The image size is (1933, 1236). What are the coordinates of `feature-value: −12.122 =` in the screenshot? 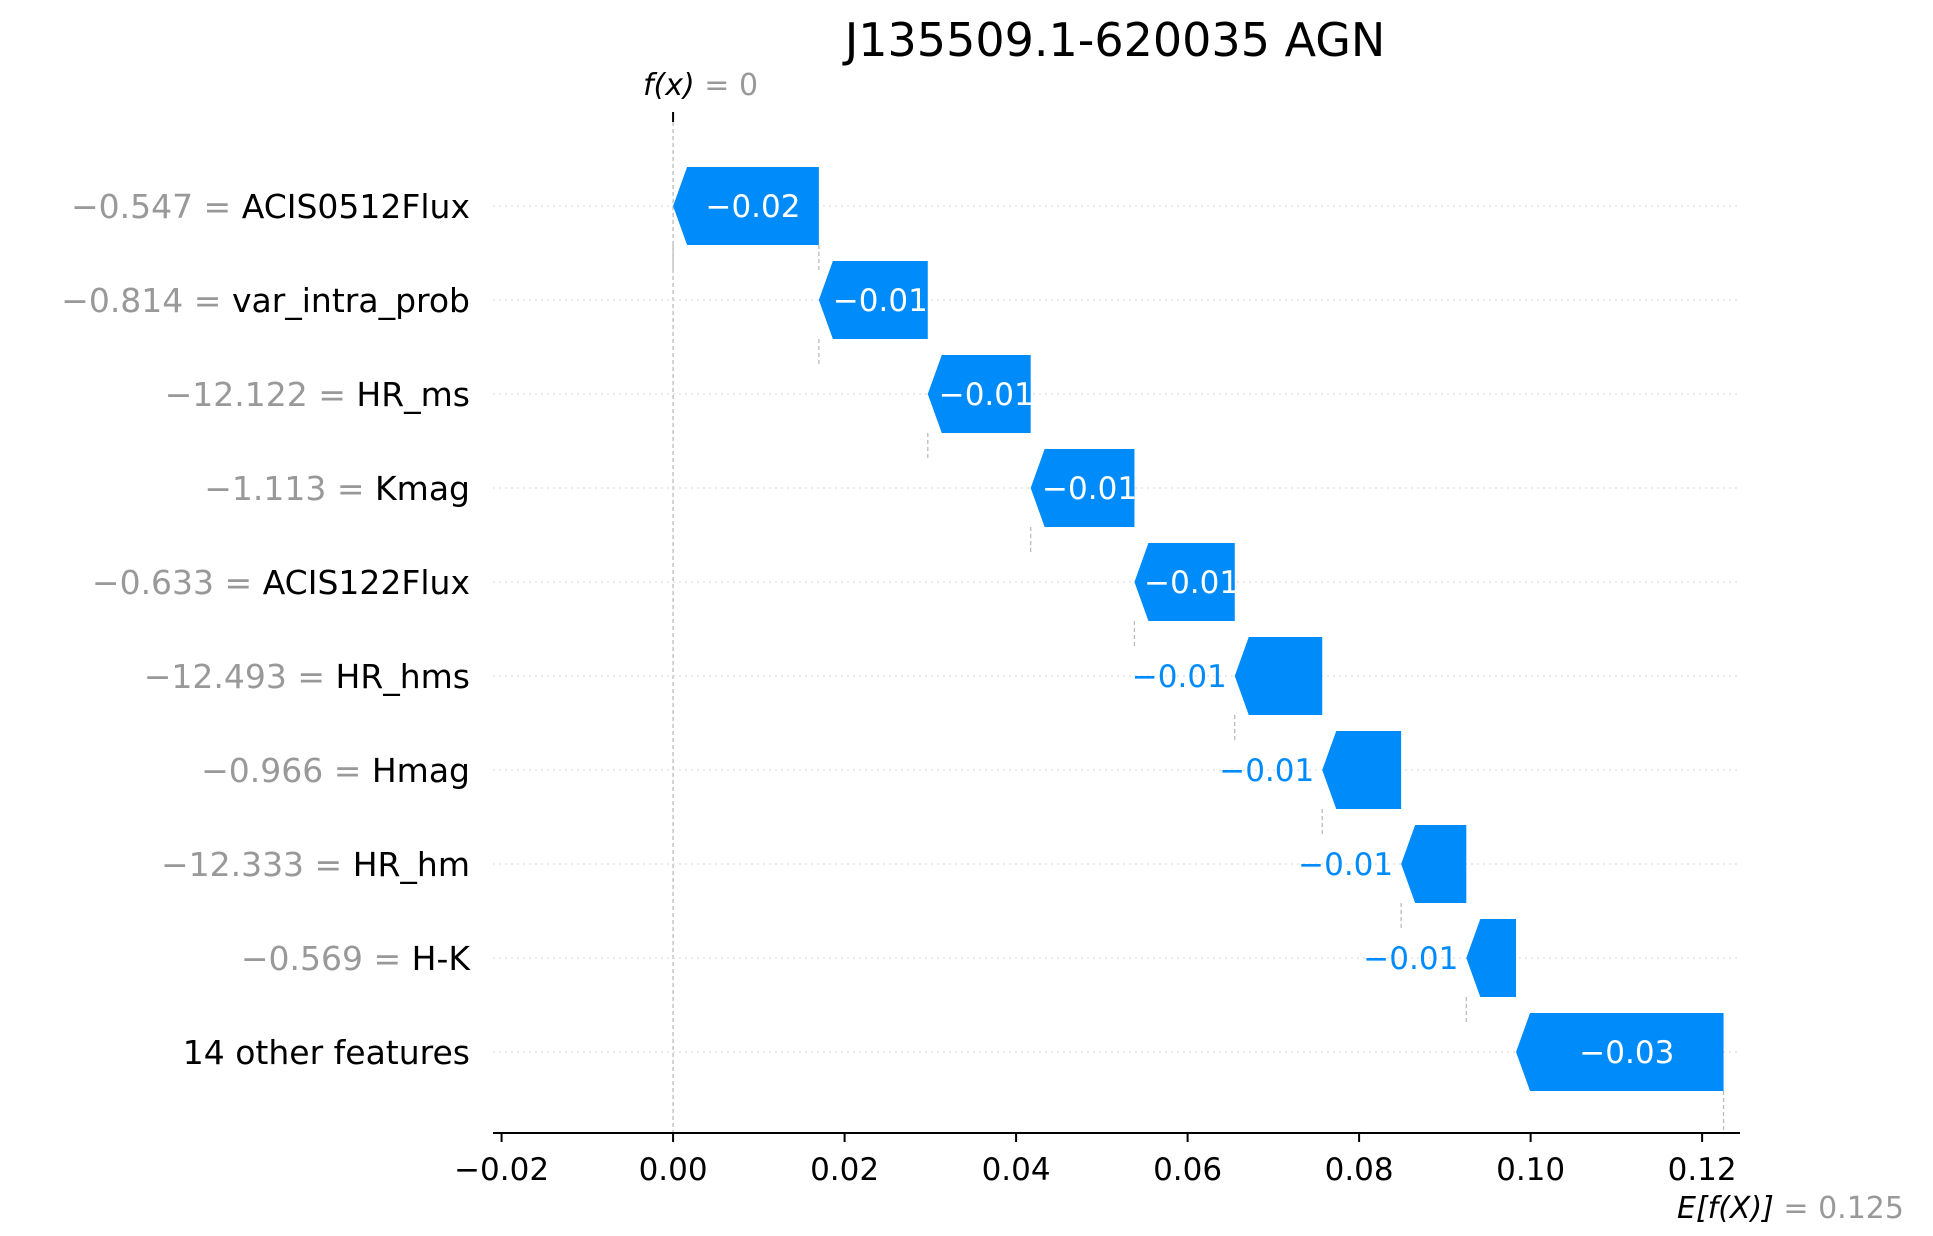 It's located at (261, 394).